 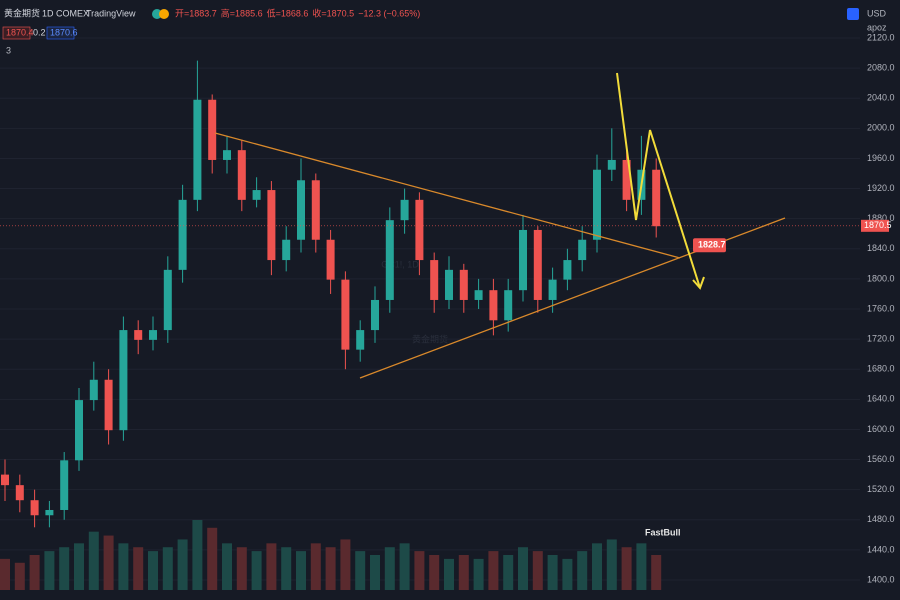 I want to click on y-tick-label: 1920.0, so click(x=881, y=188).